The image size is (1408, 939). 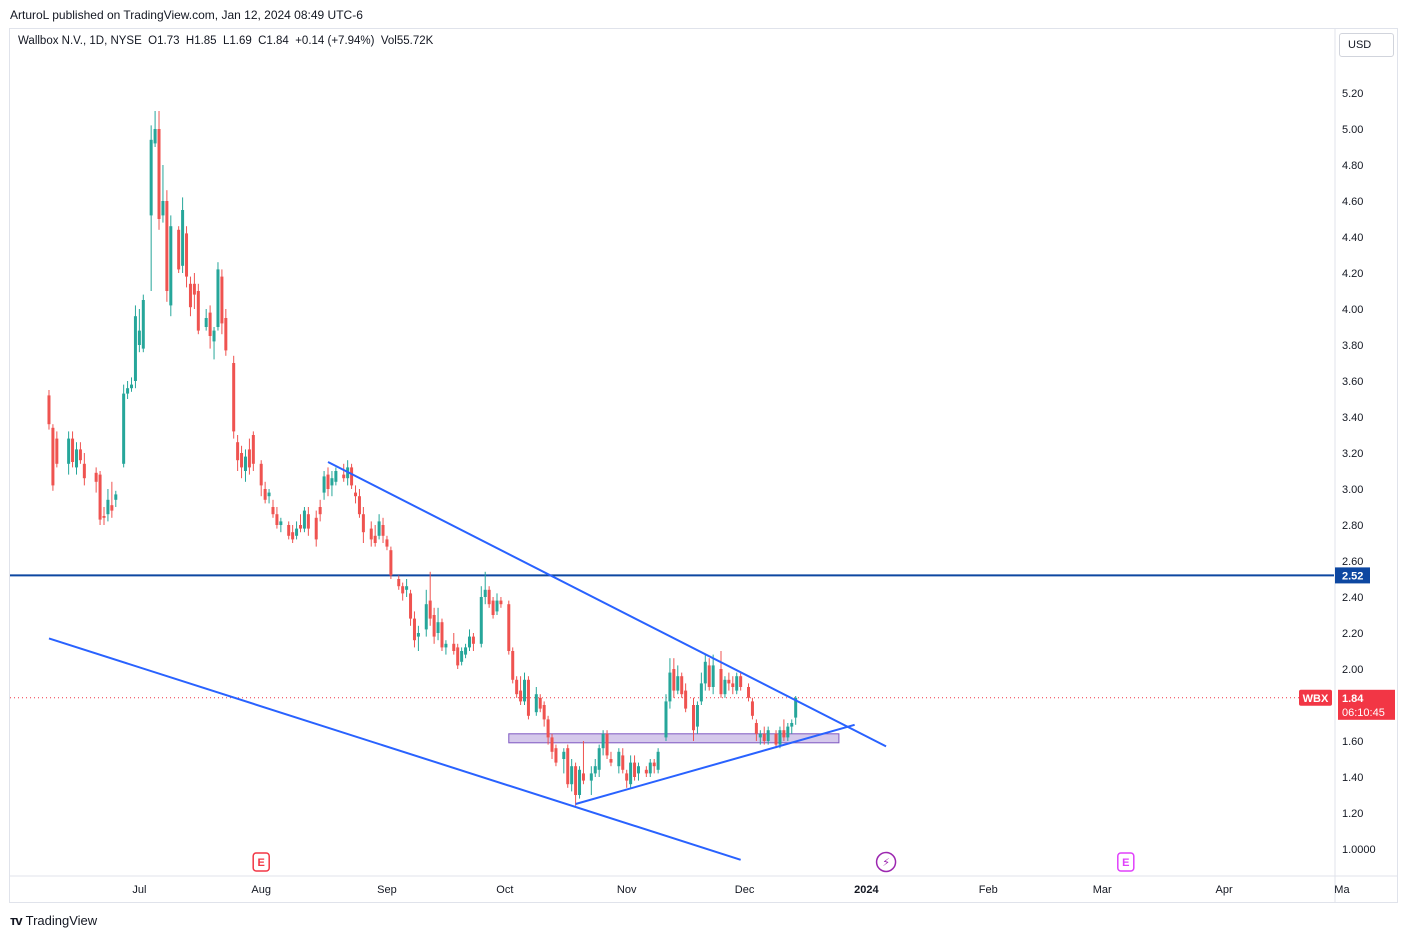 What do you see at coordinates (1352, 670) in the screenshot?
I see `y-tick-label: 2.00` at bounding box center [1352, 670].